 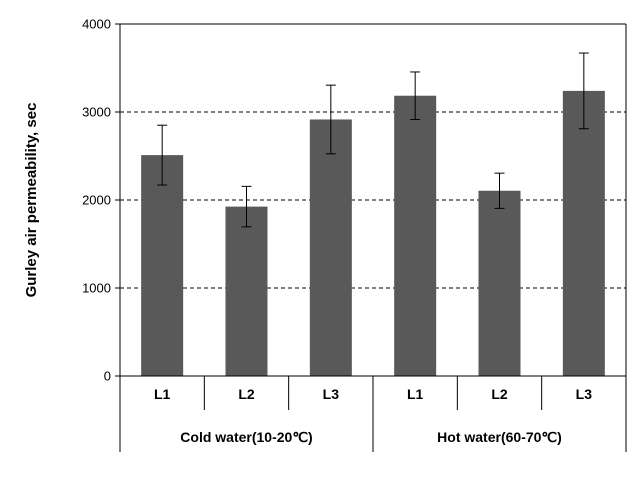 I want to click on y-tick-labels: 0 1000 2000 3000 4000, so click(x=96, y=200).